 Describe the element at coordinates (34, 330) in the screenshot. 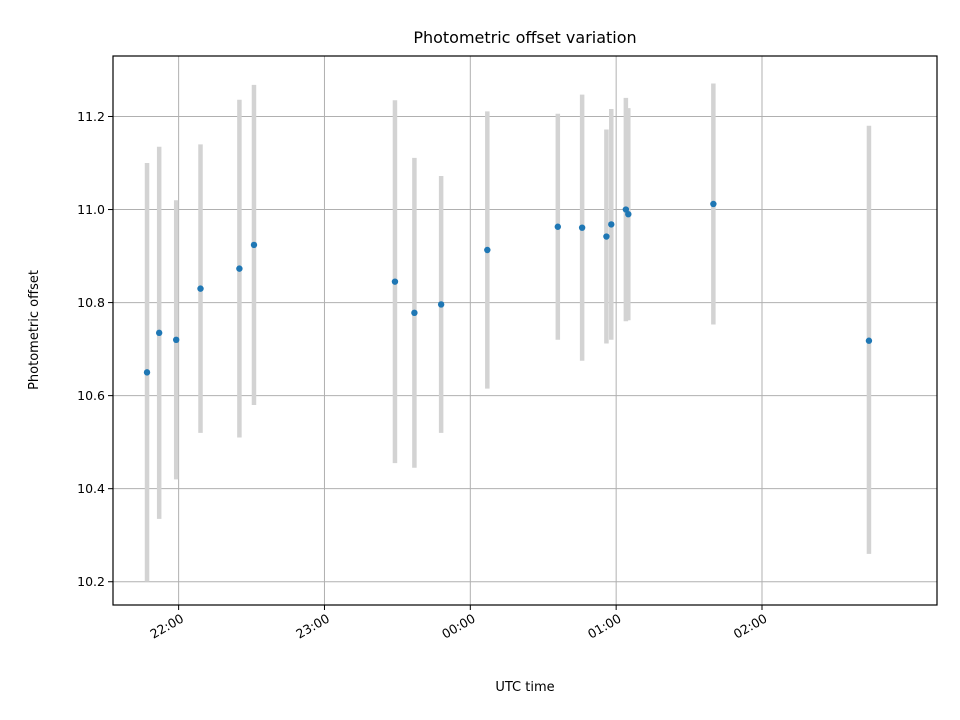

I see `y-axis-label: Photometric offset` at that location.